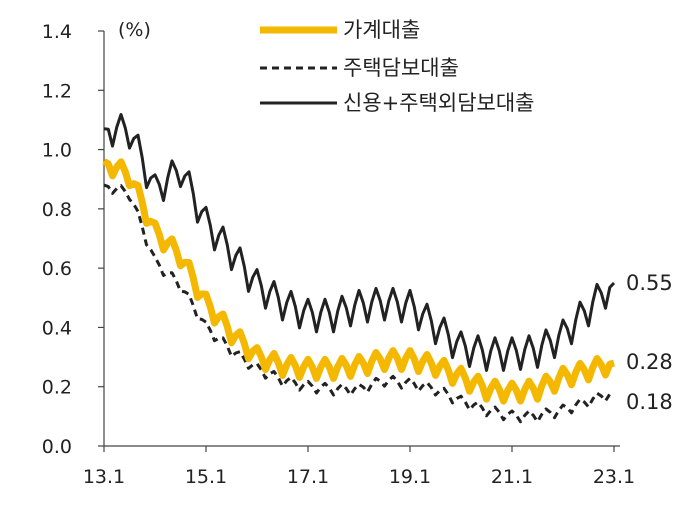 The image size is (698, 505). Describe the element at coordinates (104, 477) in the screenshot. I see `x-tick-label: 13.1` at that location.